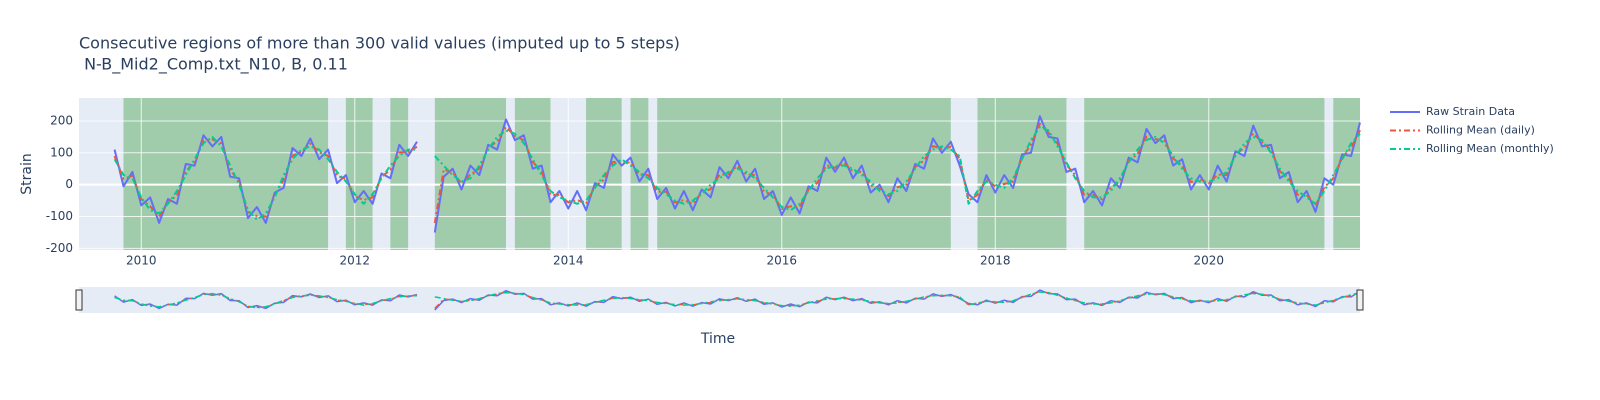 The width and height of the screenshot is (1600, 400). I want to click on y-tick-label: -100, so click(59, 216).